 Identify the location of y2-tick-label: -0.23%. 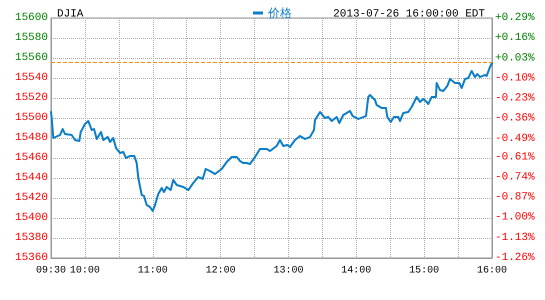
(515, 98).